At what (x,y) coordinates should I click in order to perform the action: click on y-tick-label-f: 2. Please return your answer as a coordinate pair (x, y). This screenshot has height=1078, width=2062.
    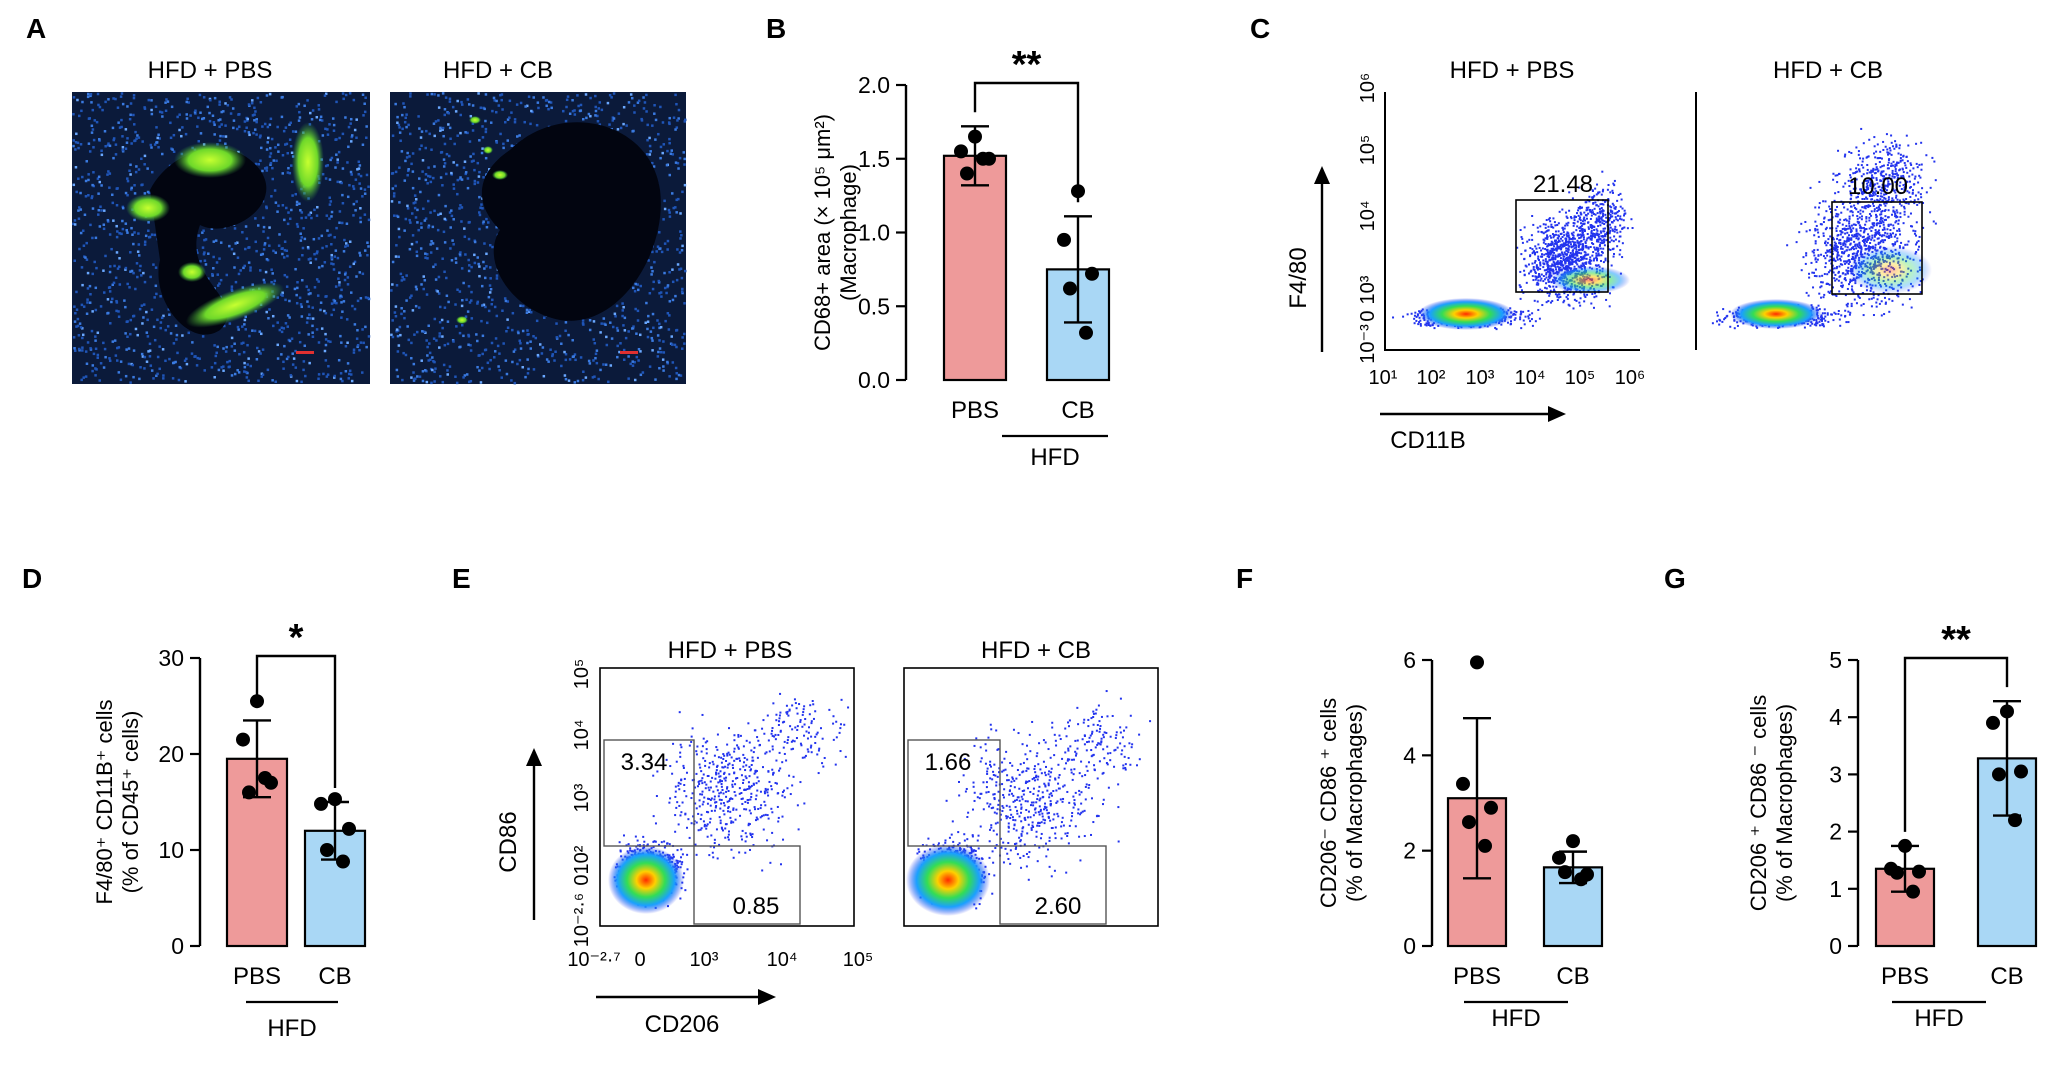
    Looking at the image, I should click on (1409, 851).